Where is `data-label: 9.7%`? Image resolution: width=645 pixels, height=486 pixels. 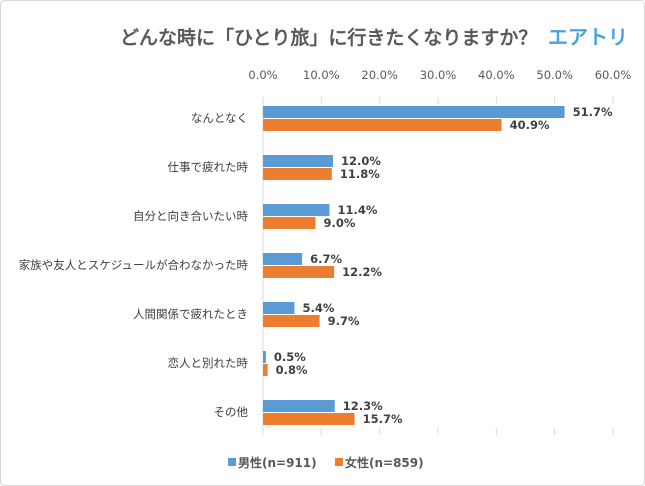 data-label: 9.7% is located at coordinates (344, 321).